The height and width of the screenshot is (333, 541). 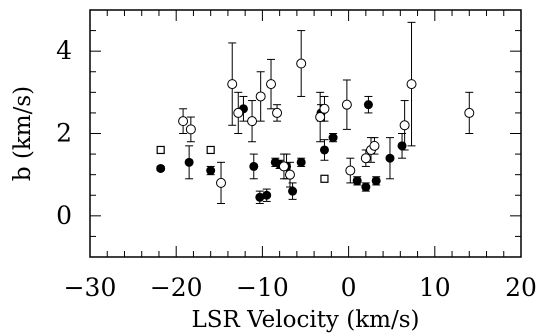 What do you see at coordinates (349, 287) in the screenshot?
I see `x-tick-label: 0` at bounding box center [349, 287].